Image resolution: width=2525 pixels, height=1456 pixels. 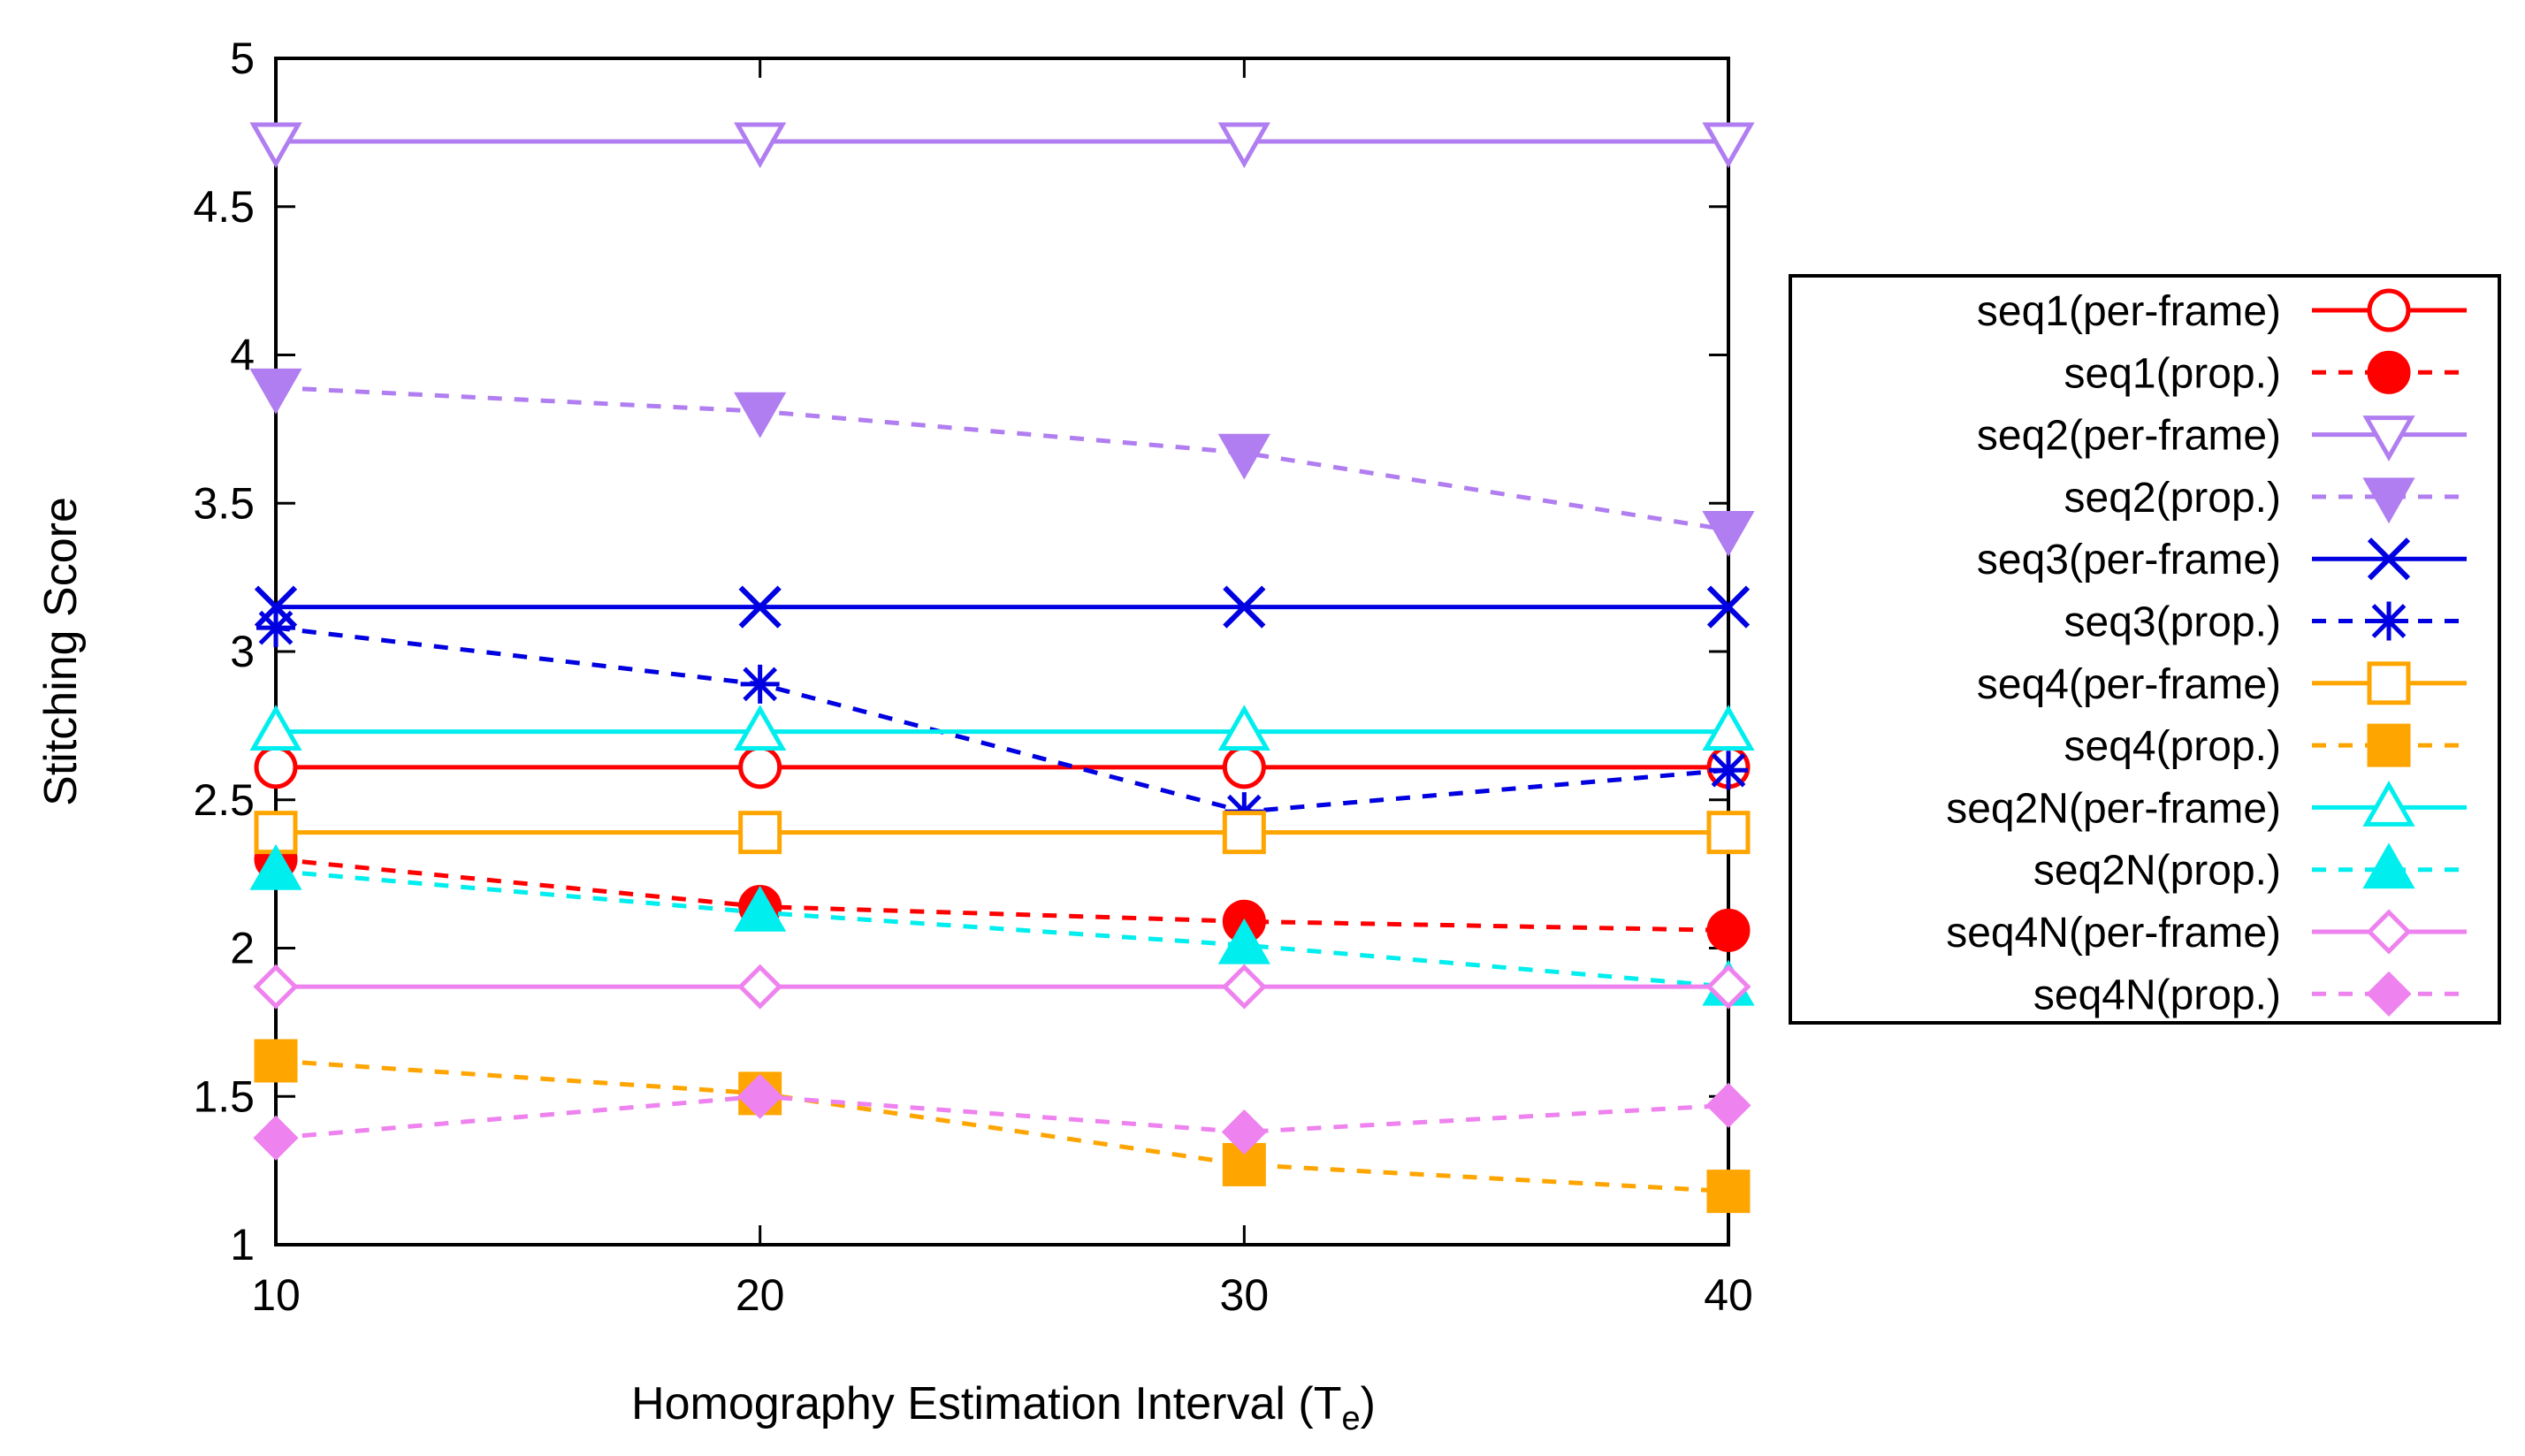 What do you see at coordinates (224, 1096) in the screenshot?
I see `y-tick-label: 1.5` at bounding box center [224, 1096].